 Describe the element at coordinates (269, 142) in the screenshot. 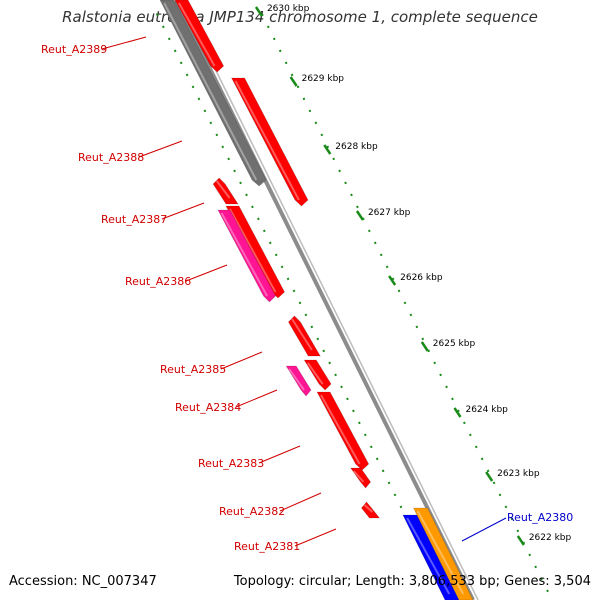

I see `gene-feature-a2388` at that location.